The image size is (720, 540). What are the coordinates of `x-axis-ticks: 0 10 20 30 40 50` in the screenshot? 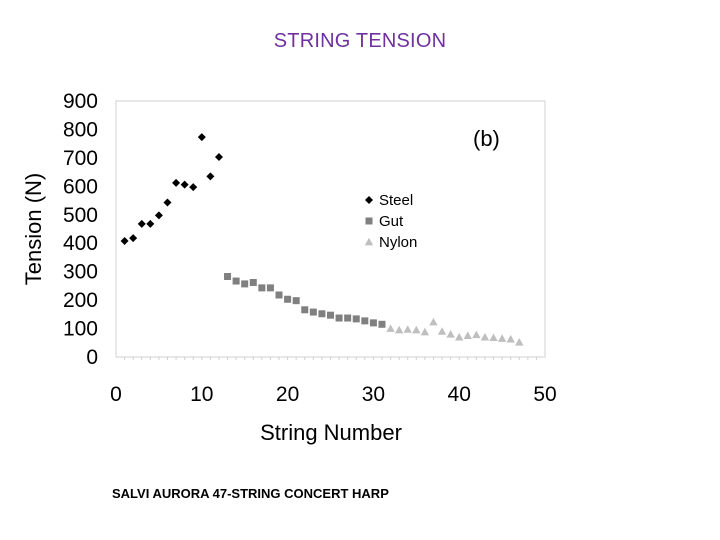 It's located at (333, 394).